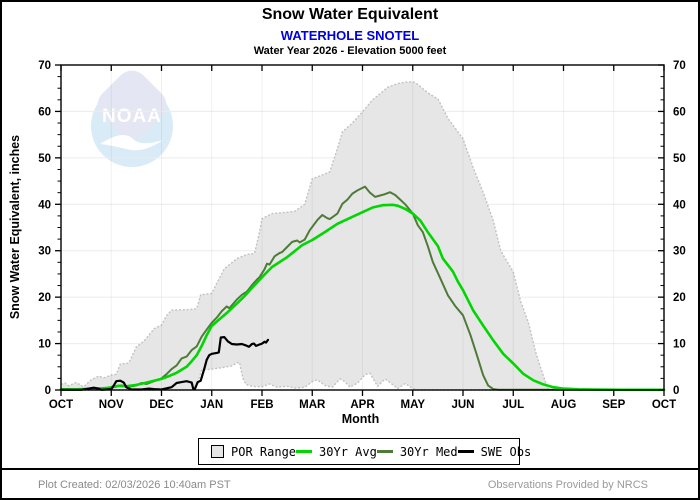 This screenshot has height=500, width=700. I want to click on noaa-logo-shield, so click(132, 105).